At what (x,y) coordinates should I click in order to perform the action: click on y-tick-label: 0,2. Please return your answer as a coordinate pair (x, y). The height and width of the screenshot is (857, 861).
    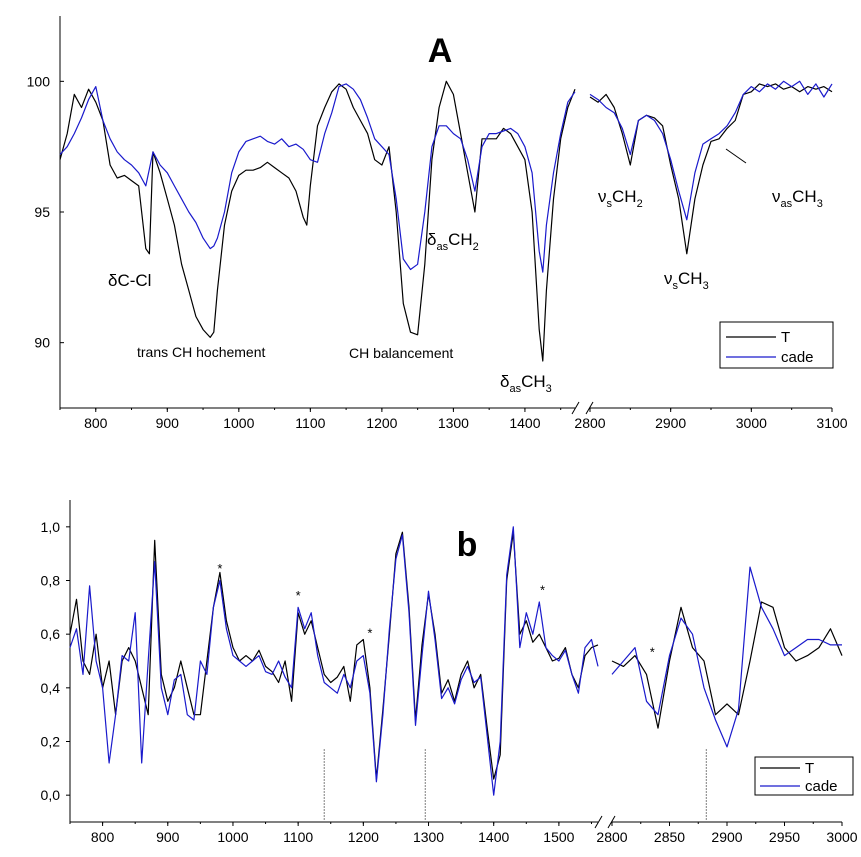
    Looking at the image, I should click on (51, 742).